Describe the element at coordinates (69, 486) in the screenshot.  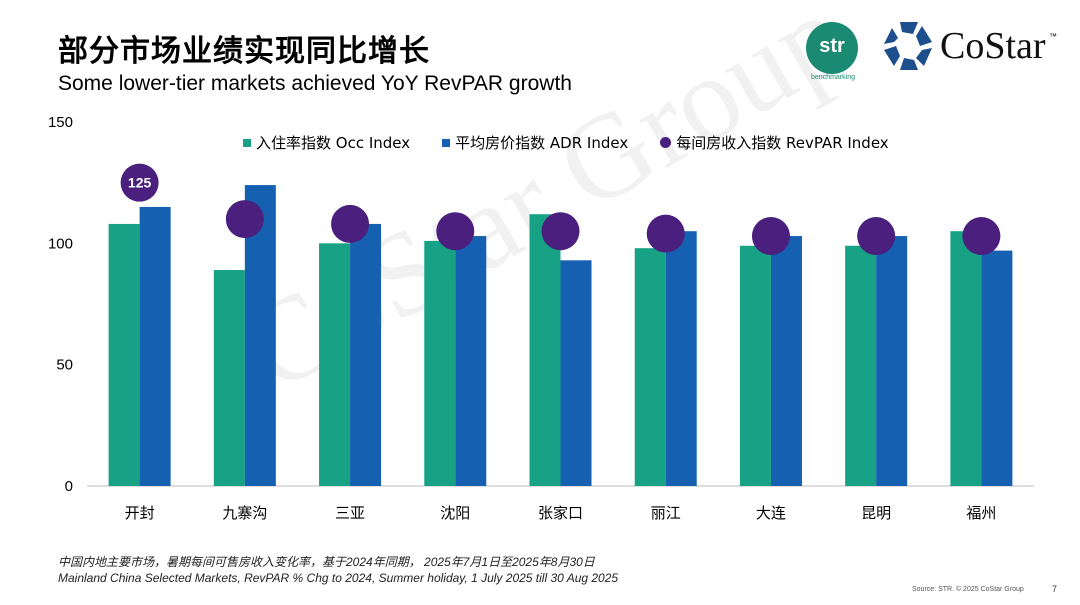
I see `y-tick-label: 0` at that location.